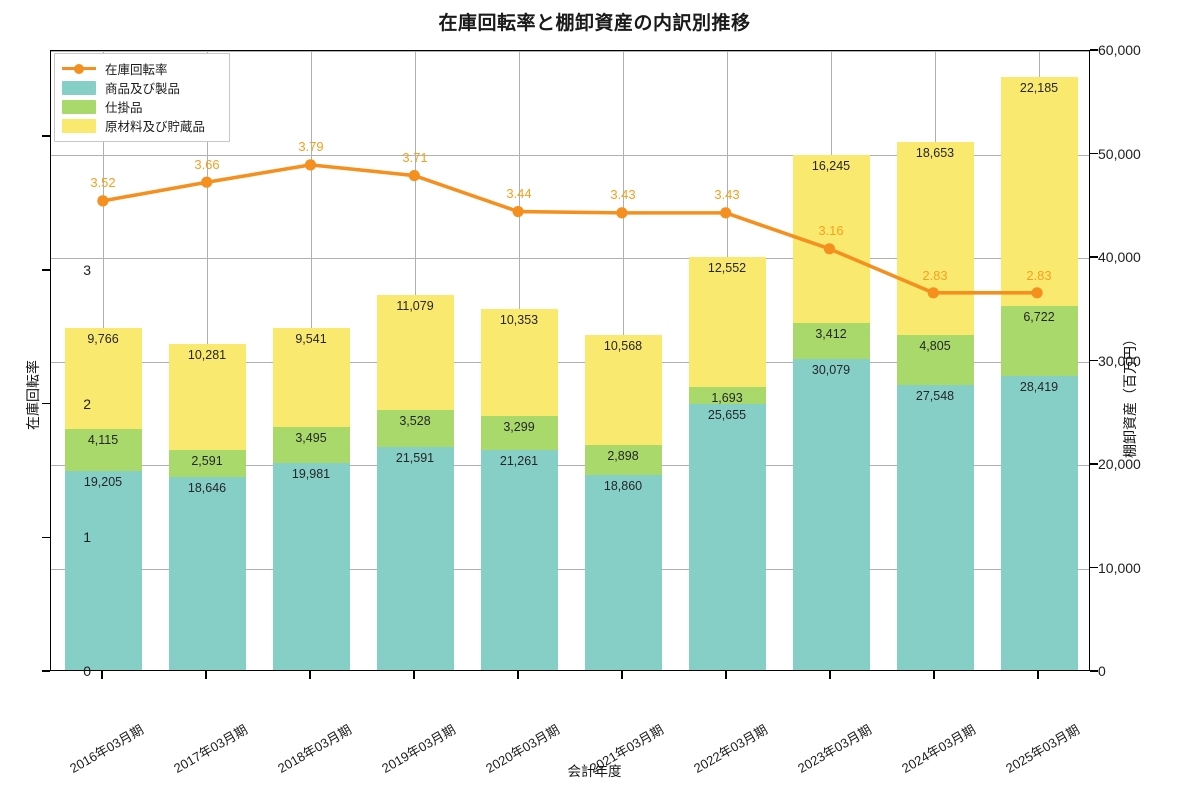 The image size is (1189, 789). I want to click on bar-segment-0: 18,646, so click(207, 573).